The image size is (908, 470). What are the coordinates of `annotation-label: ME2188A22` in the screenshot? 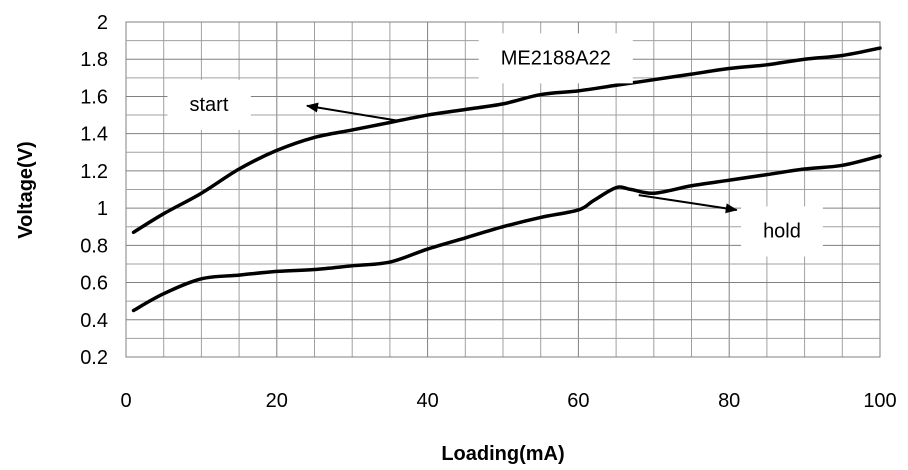 It's located at (556, 58).